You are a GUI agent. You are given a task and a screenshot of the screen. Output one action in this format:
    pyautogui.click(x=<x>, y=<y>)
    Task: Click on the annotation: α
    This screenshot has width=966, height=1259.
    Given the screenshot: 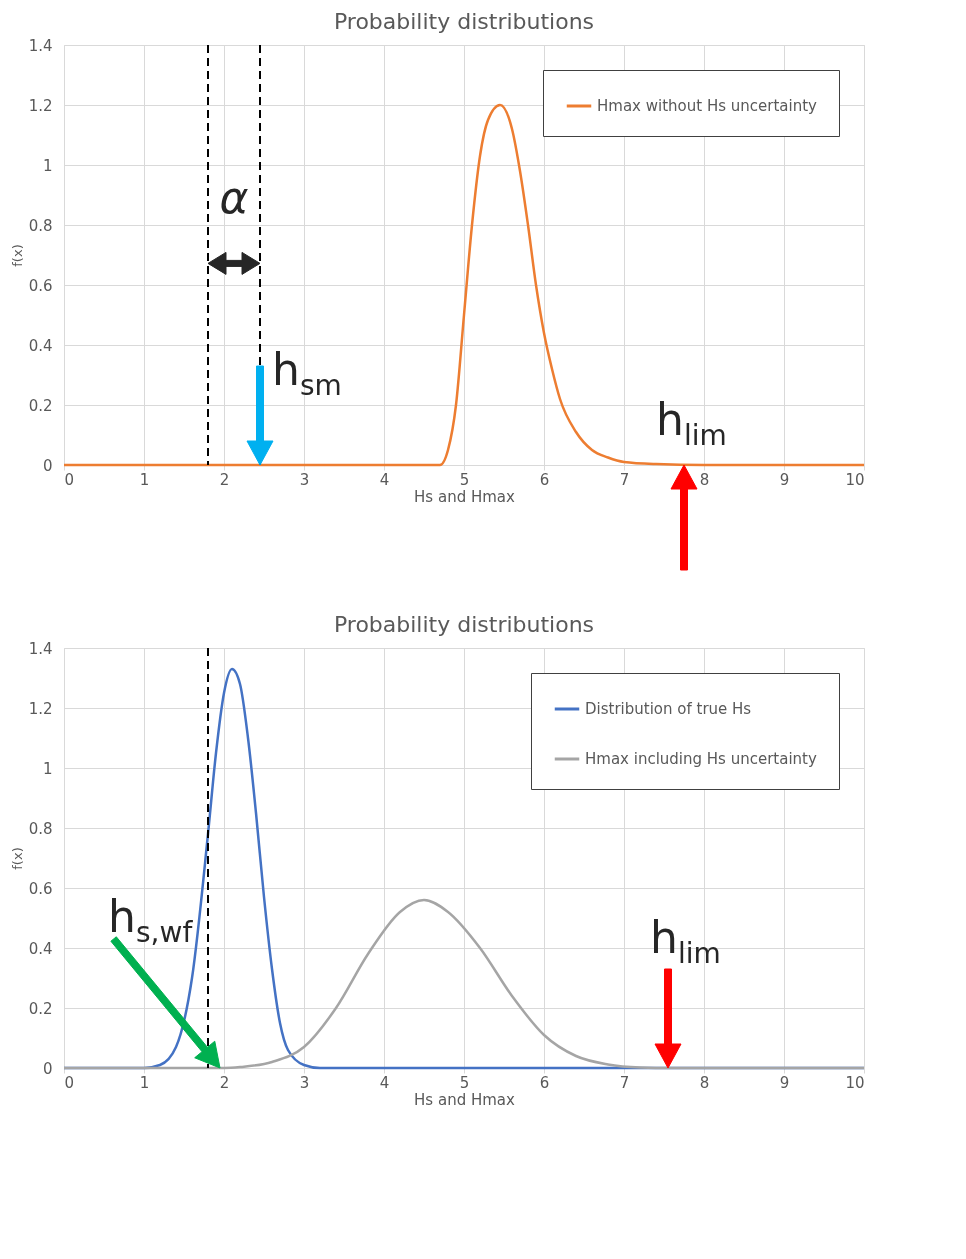 What is the action you would take?
    pyautogui.click(x=234, y=198)
    